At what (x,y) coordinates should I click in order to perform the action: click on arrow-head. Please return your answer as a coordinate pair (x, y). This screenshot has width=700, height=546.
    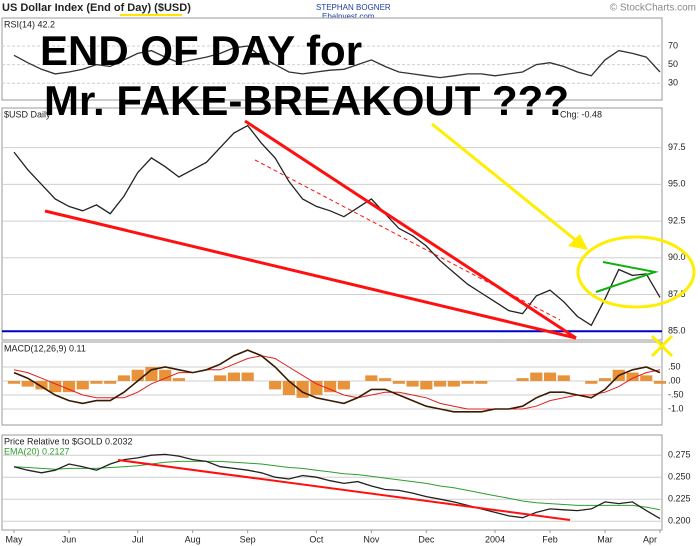
    Looking at the image, I should click on (578, 242).